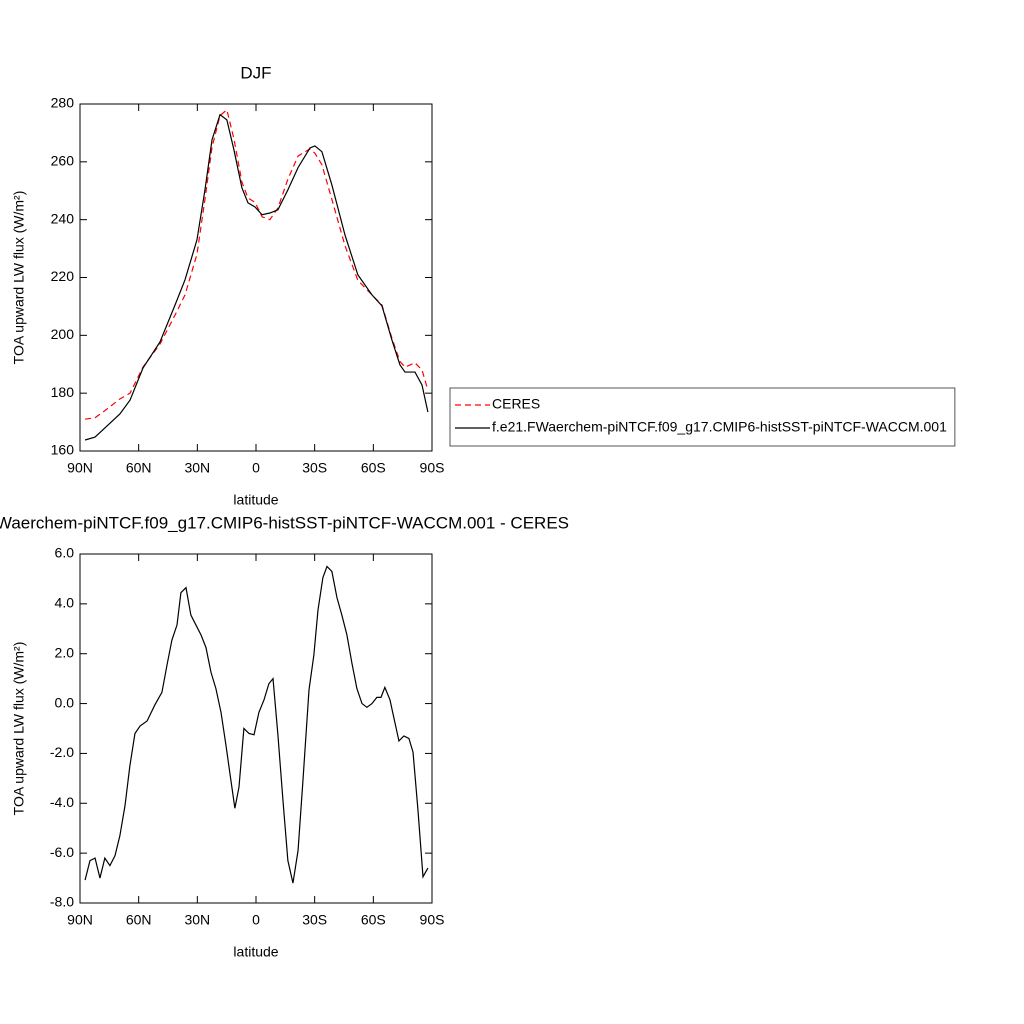  What do you see at coordinates (63, 161) in the screenshot?
I see `y-tick-label: 260` at bounding box center [63, 161].